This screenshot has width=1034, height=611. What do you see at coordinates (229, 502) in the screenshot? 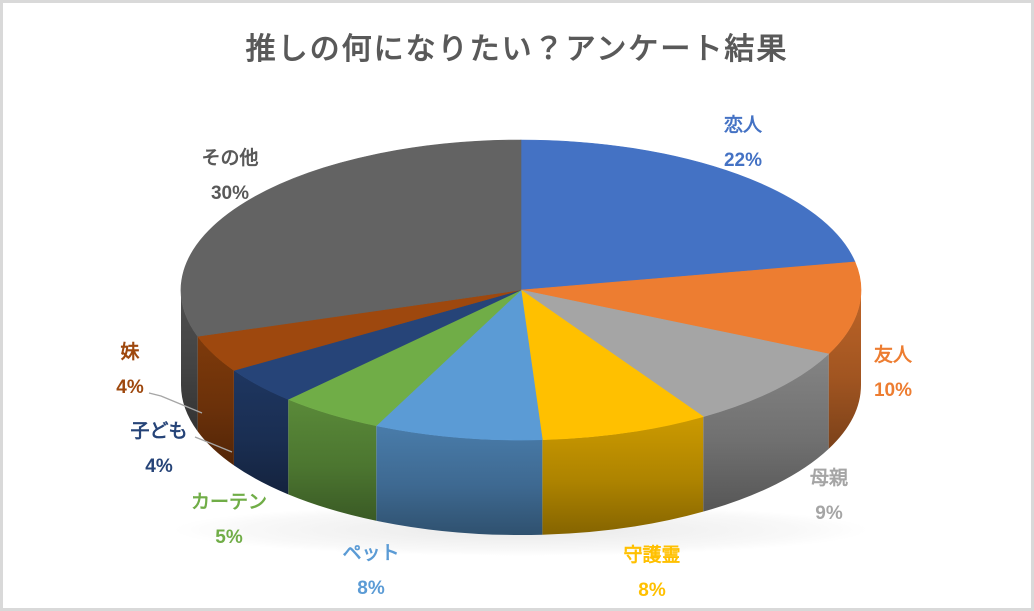
I see `data-label-name-5: カーテン` at bounding box center [229, 502].